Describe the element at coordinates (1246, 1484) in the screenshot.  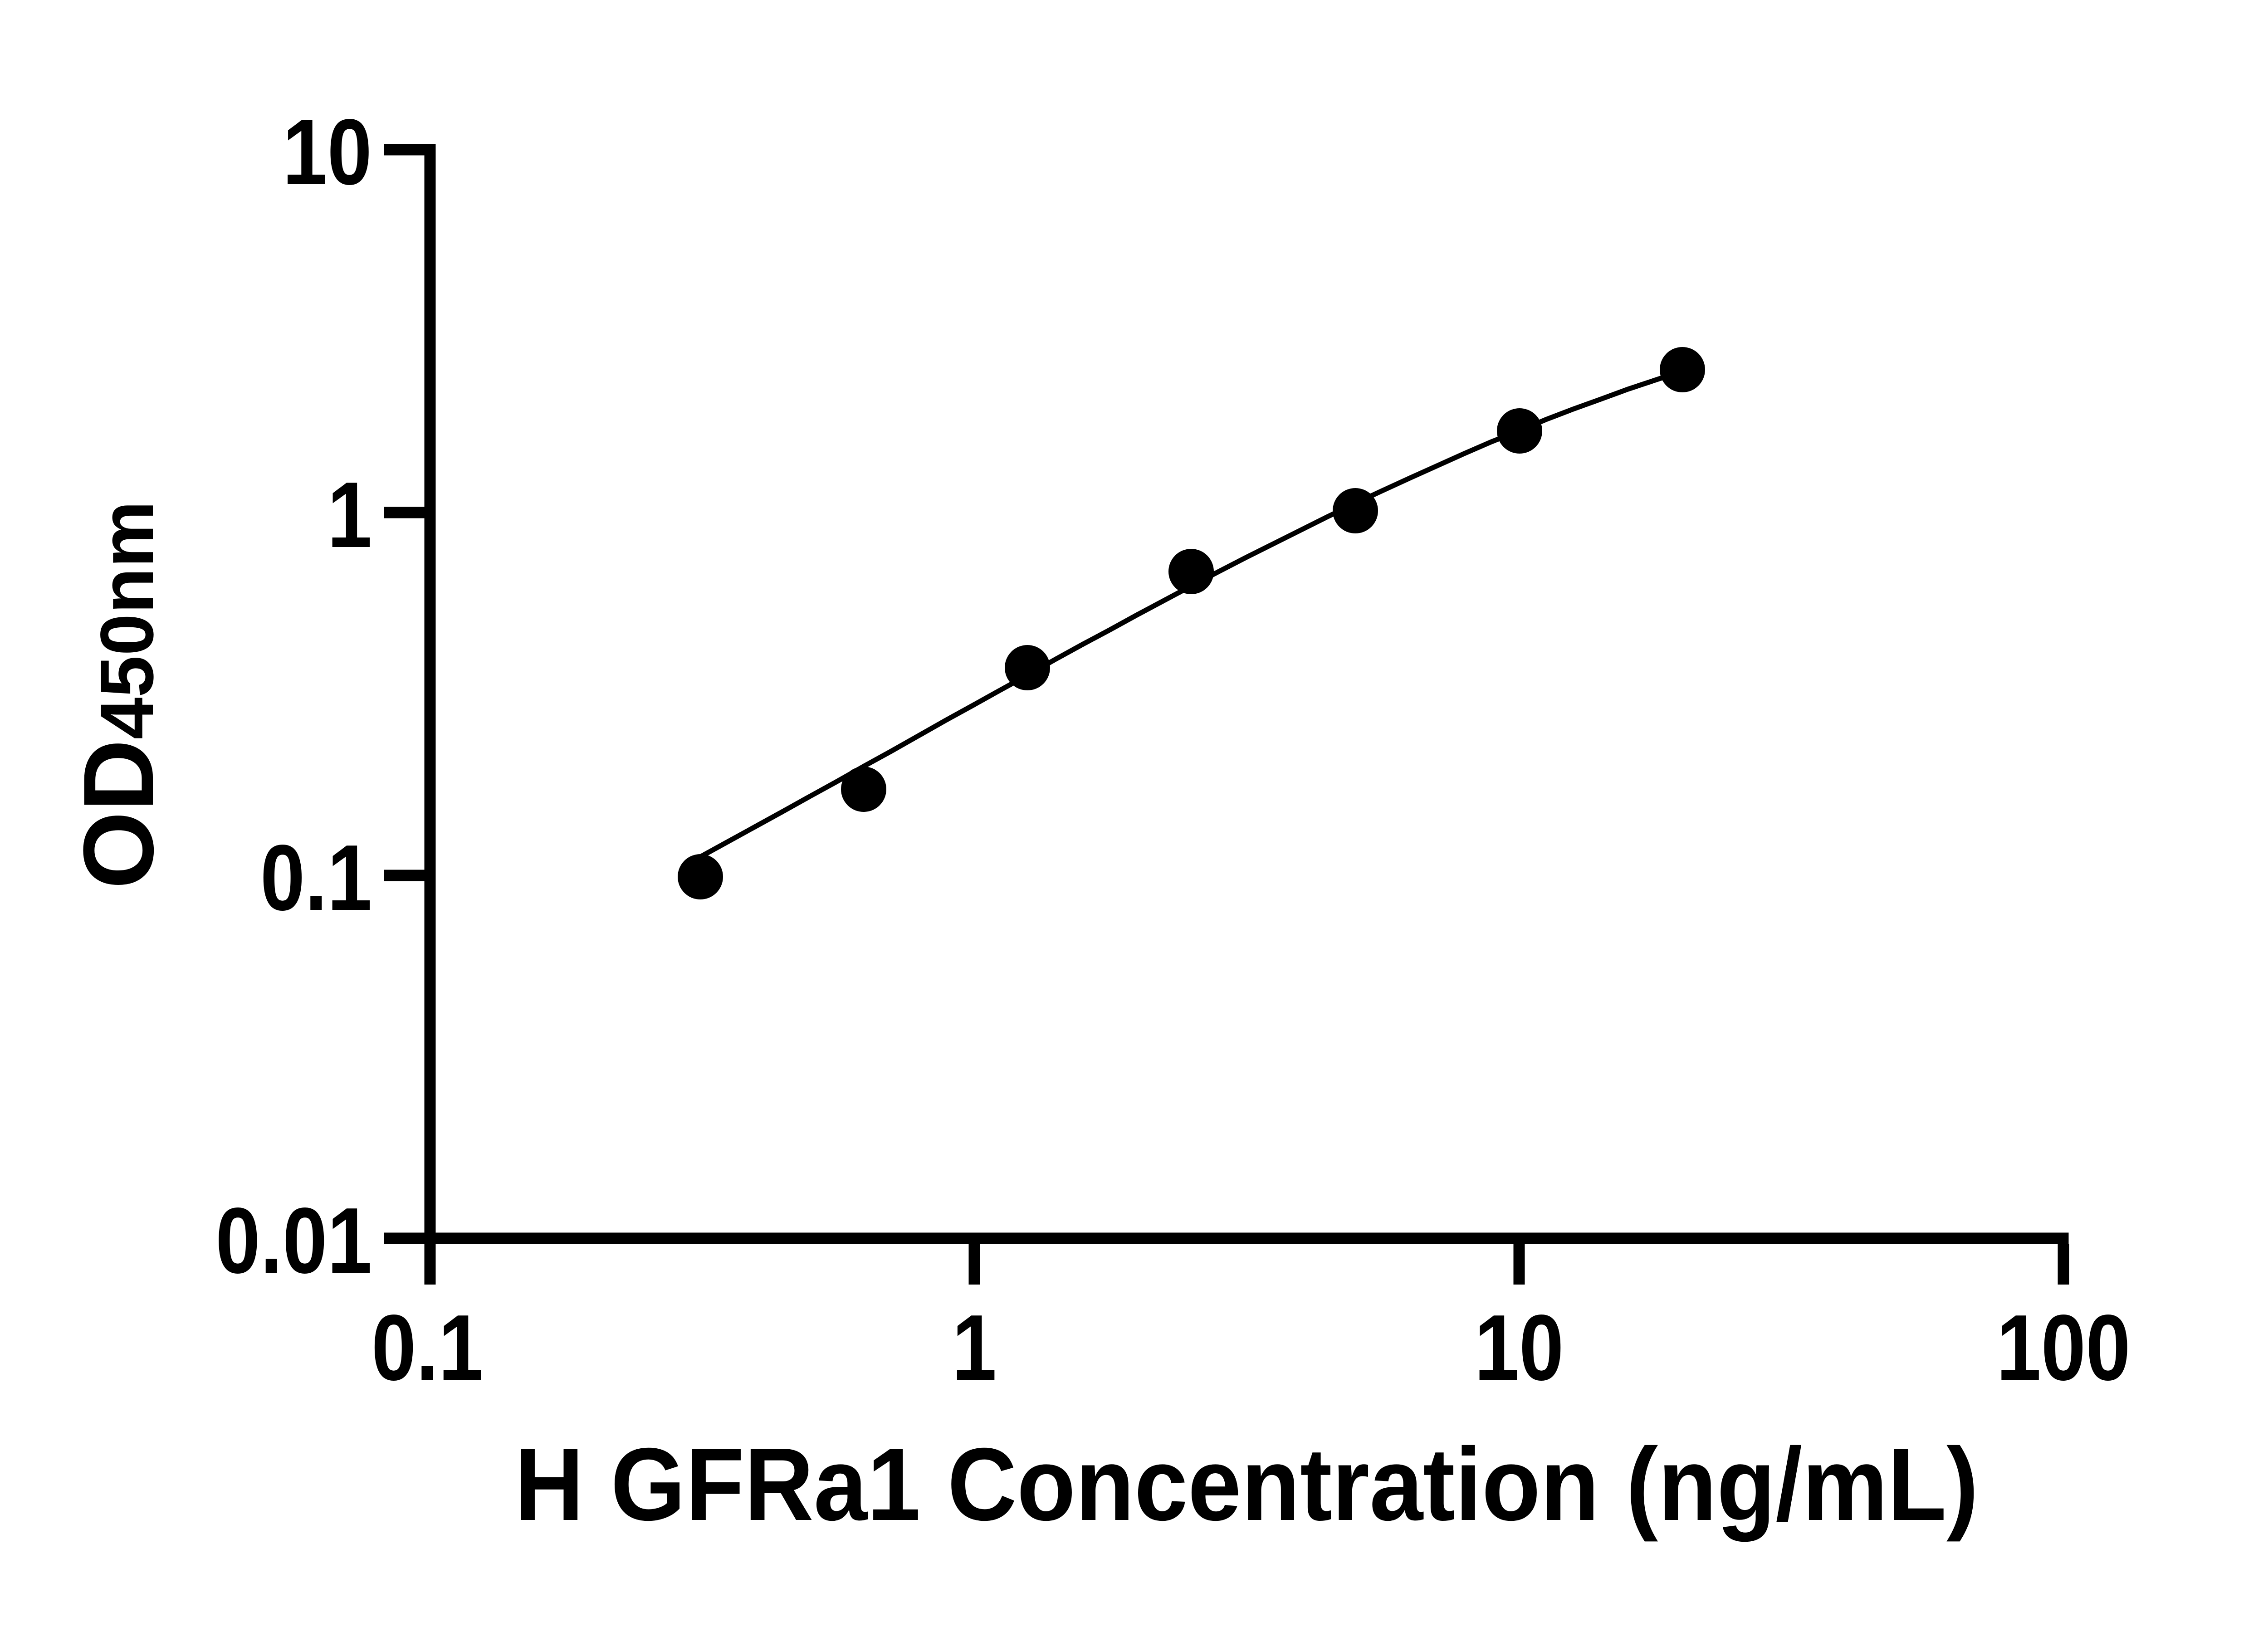
I see `svg-text: H GFRa1 Concentration (ng/mL)` at that location.